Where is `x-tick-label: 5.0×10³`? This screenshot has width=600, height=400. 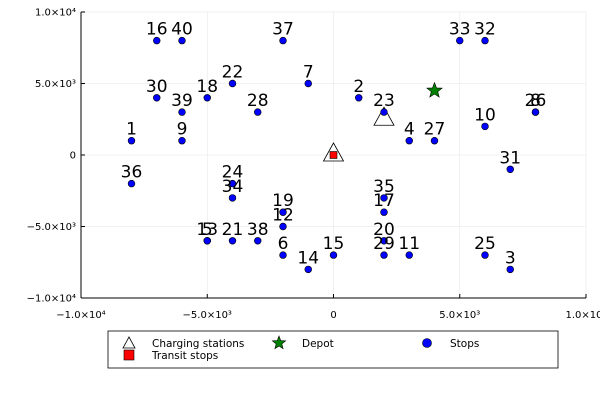 x-tick-label: 5.0×10³ is located at coordinates (459, 315).